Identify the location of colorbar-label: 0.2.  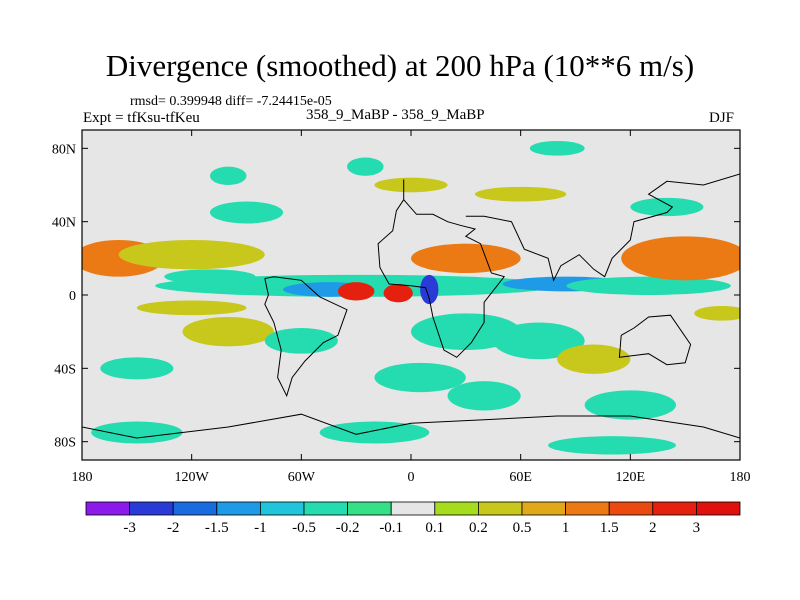
(478, 528).